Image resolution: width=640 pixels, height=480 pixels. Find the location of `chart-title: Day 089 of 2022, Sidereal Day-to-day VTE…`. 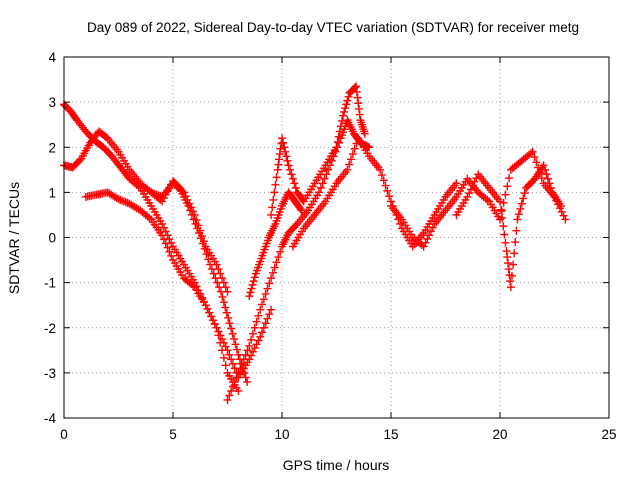

chart-title: Day 089 of 2022, Sidereal Day-to-day VTE… is located at coordinates (333, 27).